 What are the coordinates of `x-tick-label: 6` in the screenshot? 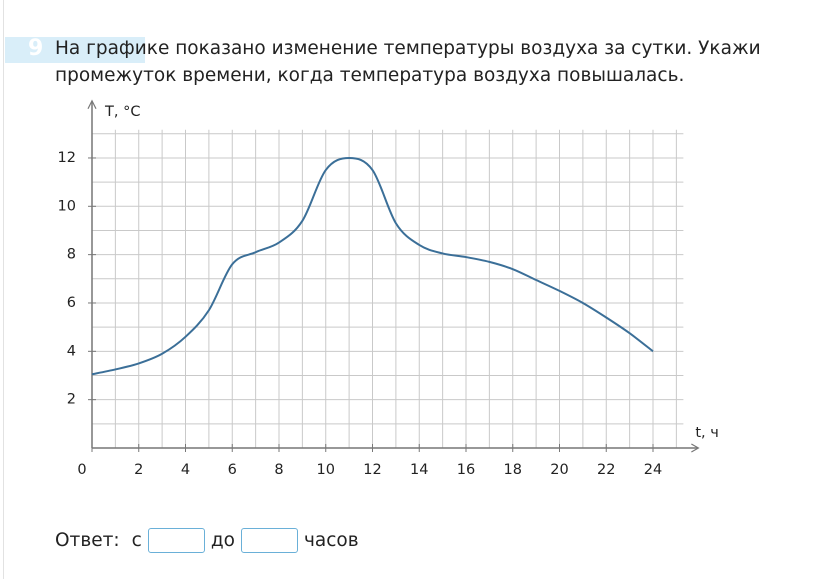 It's located at (232, 470).